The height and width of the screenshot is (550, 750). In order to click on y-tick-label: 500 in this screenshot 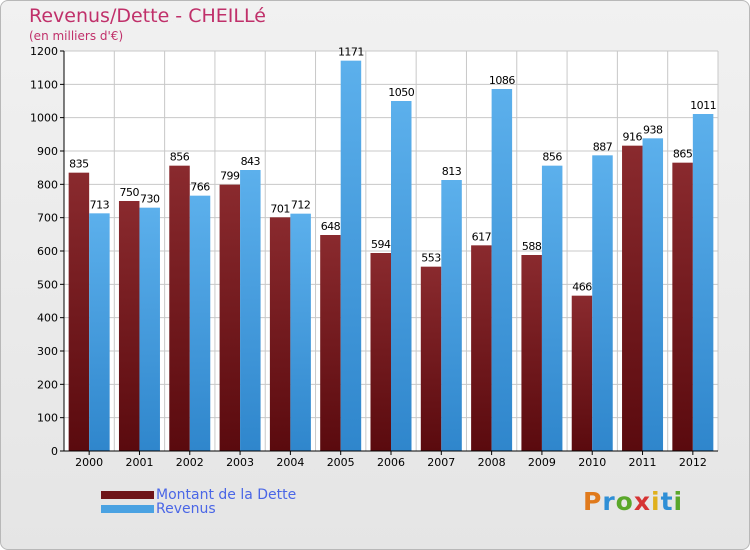, I will do `click(47, 284)`.